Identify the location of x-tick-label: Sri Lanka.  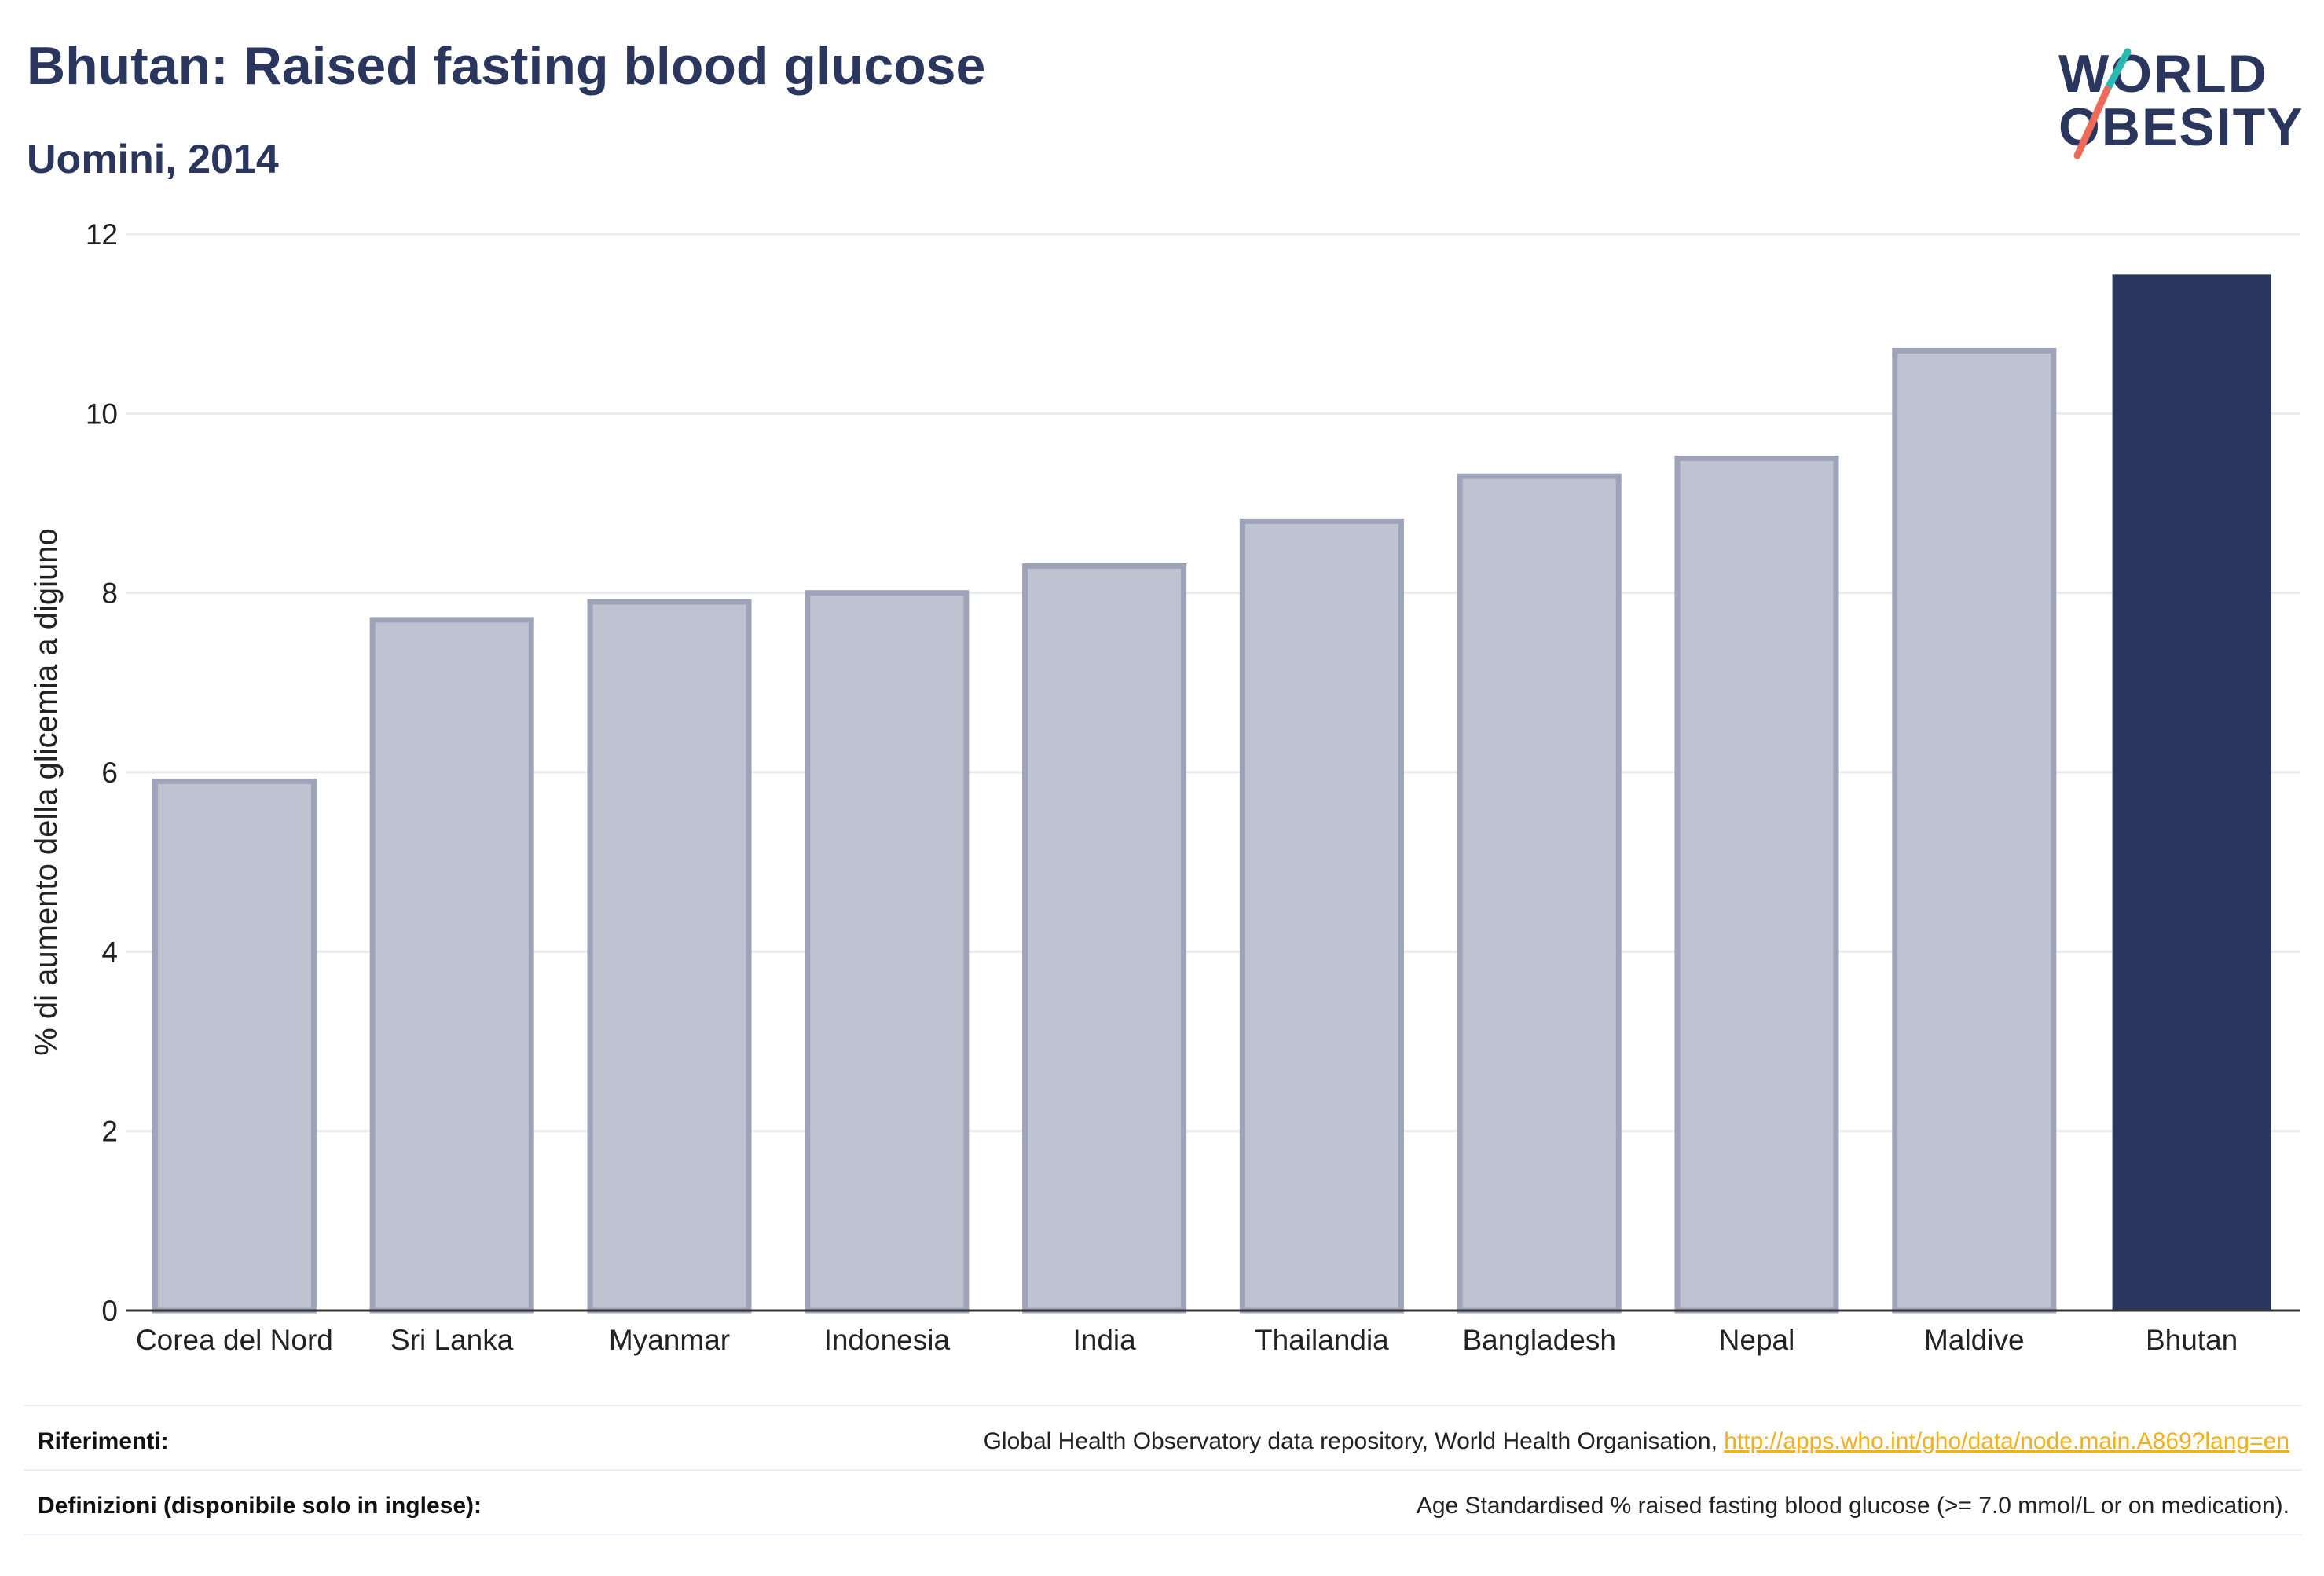
(452, 1340).